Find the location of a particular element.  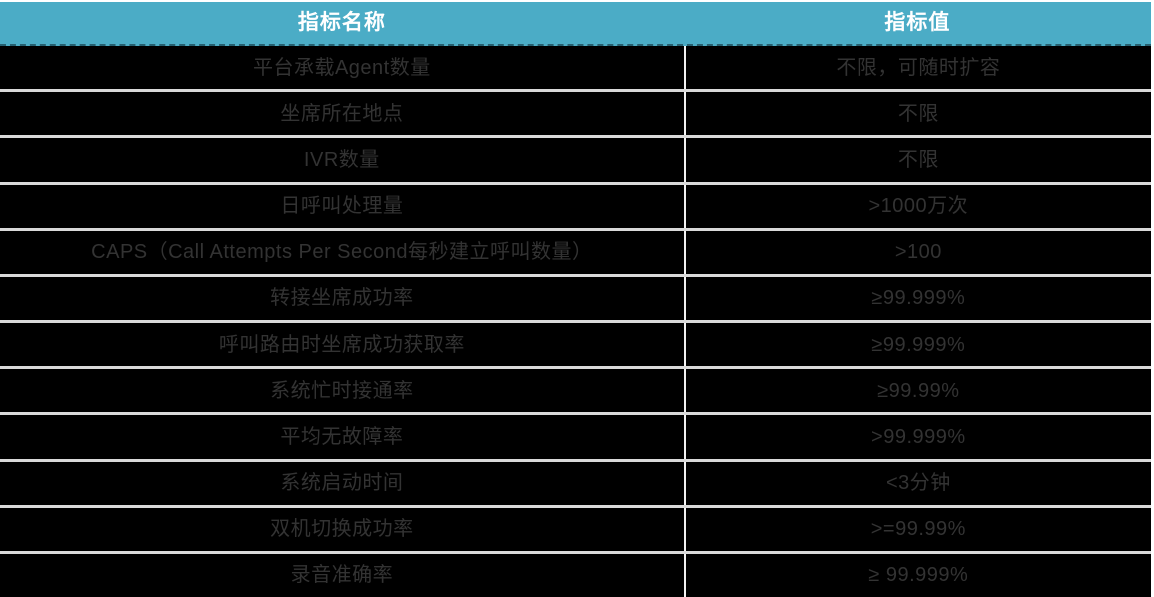

table-row: 转接坐席成功率 ≥99.999% is located at coordinates (575, 297).